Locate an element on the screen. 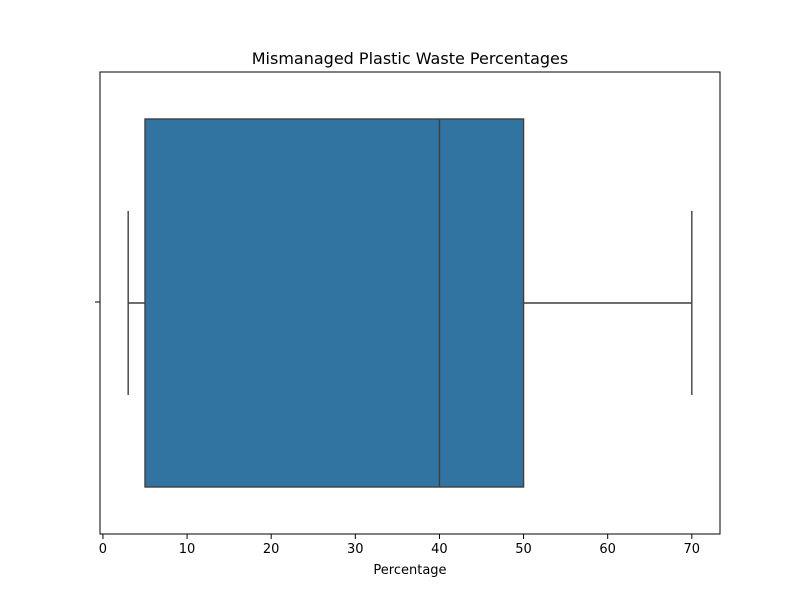 The image size is (800, 600). x-axis: 0 10 20 30 40 50 60 70 is located at coordinates (399, 545).